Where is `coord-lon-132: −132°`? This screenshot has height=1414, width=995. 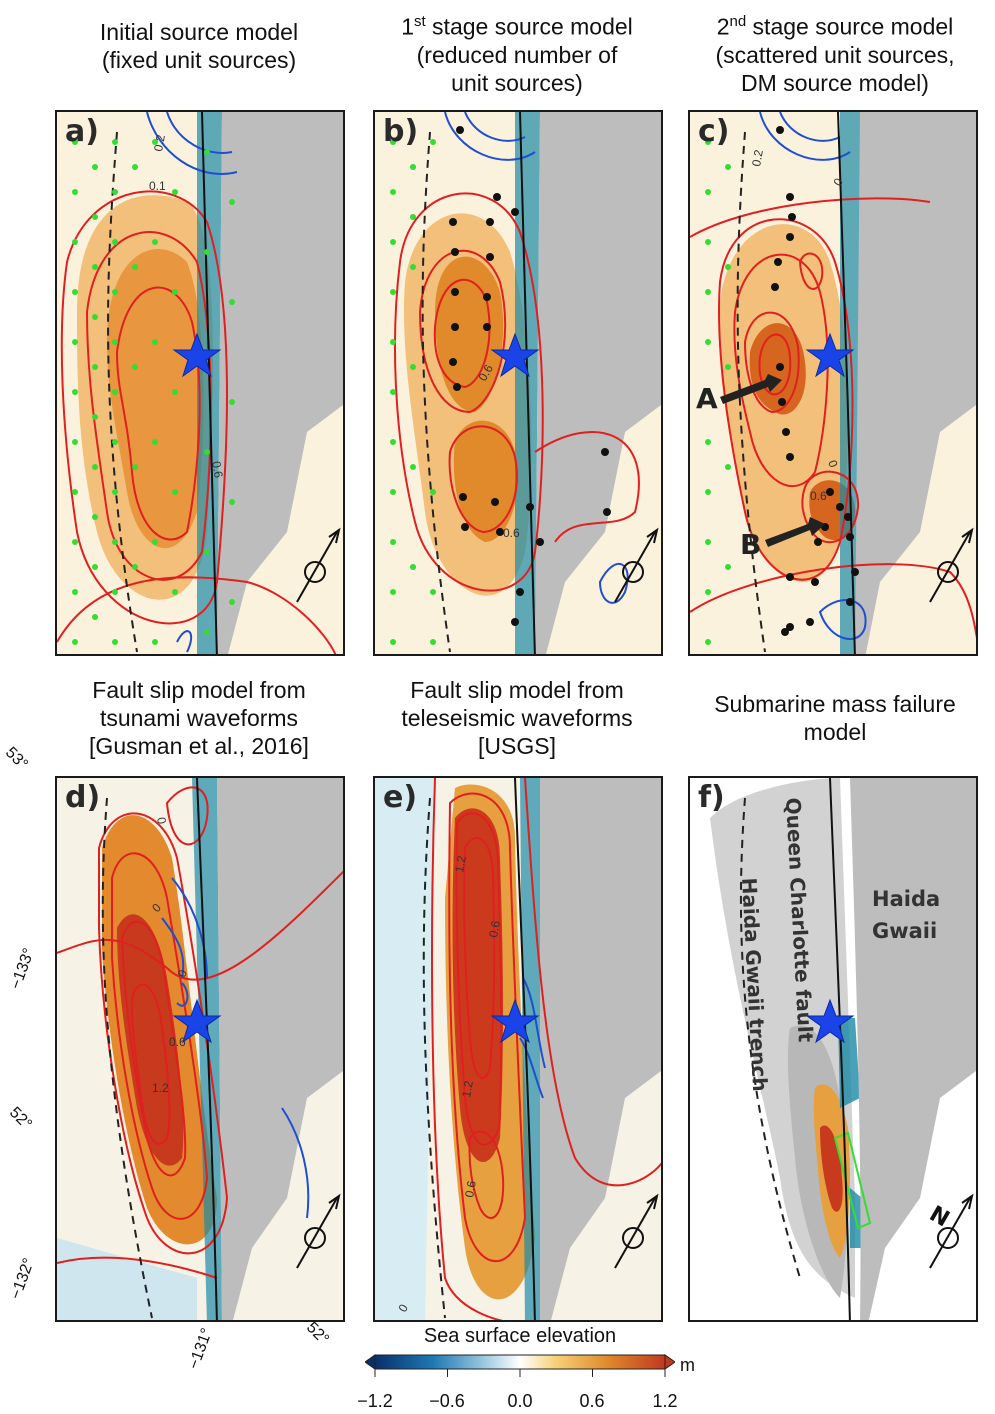
coord-lon-132: −132° is located at coordinates (22, 1278).